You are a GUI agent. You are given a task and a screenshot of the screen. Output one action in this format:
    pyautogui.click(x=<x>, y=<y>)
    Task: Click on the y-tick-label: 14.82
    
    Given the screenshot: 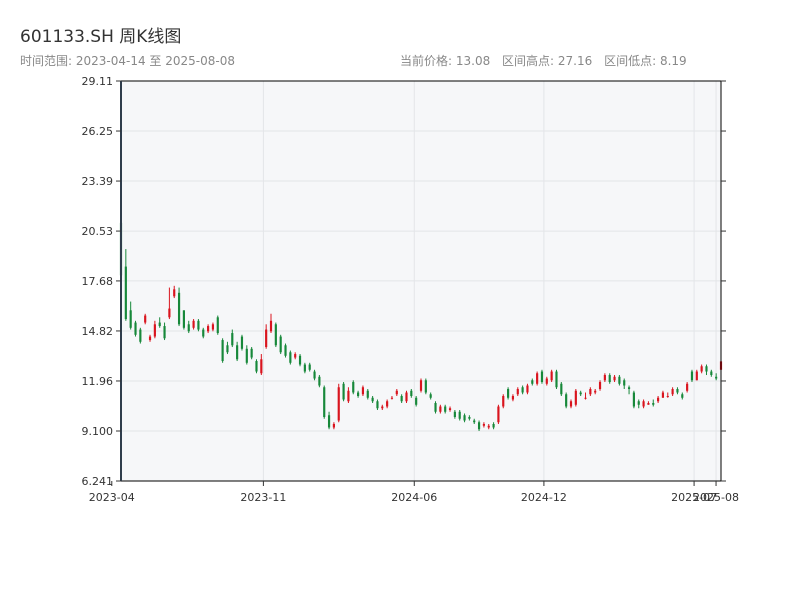 What is the action you would take?
    pyautogui.click(x=98, y=331)
    